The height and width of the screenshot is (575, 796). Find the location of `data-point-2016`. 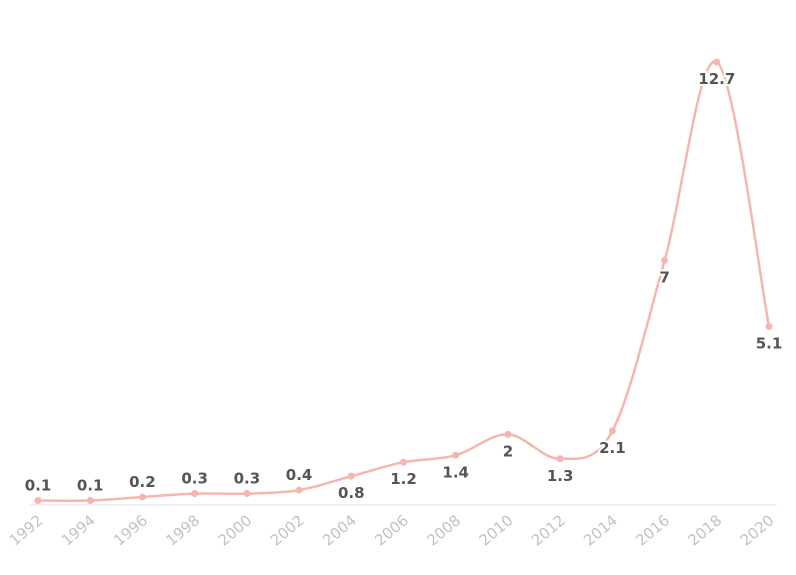

data-point-2016 is located at coordinates (665, 260).